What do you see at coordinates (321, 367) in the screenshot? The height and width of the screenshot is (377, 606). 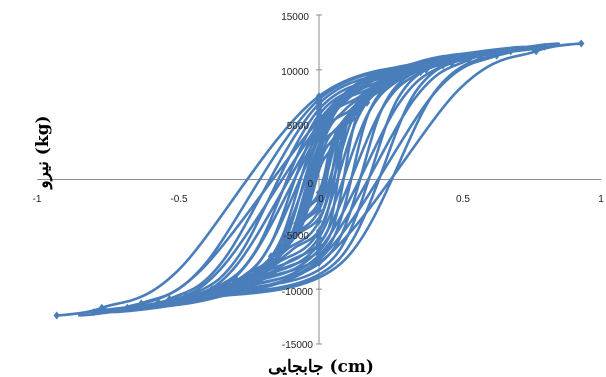 I see `x-axis-title: جابجایی (cm)` at bounding box center [321, 367].